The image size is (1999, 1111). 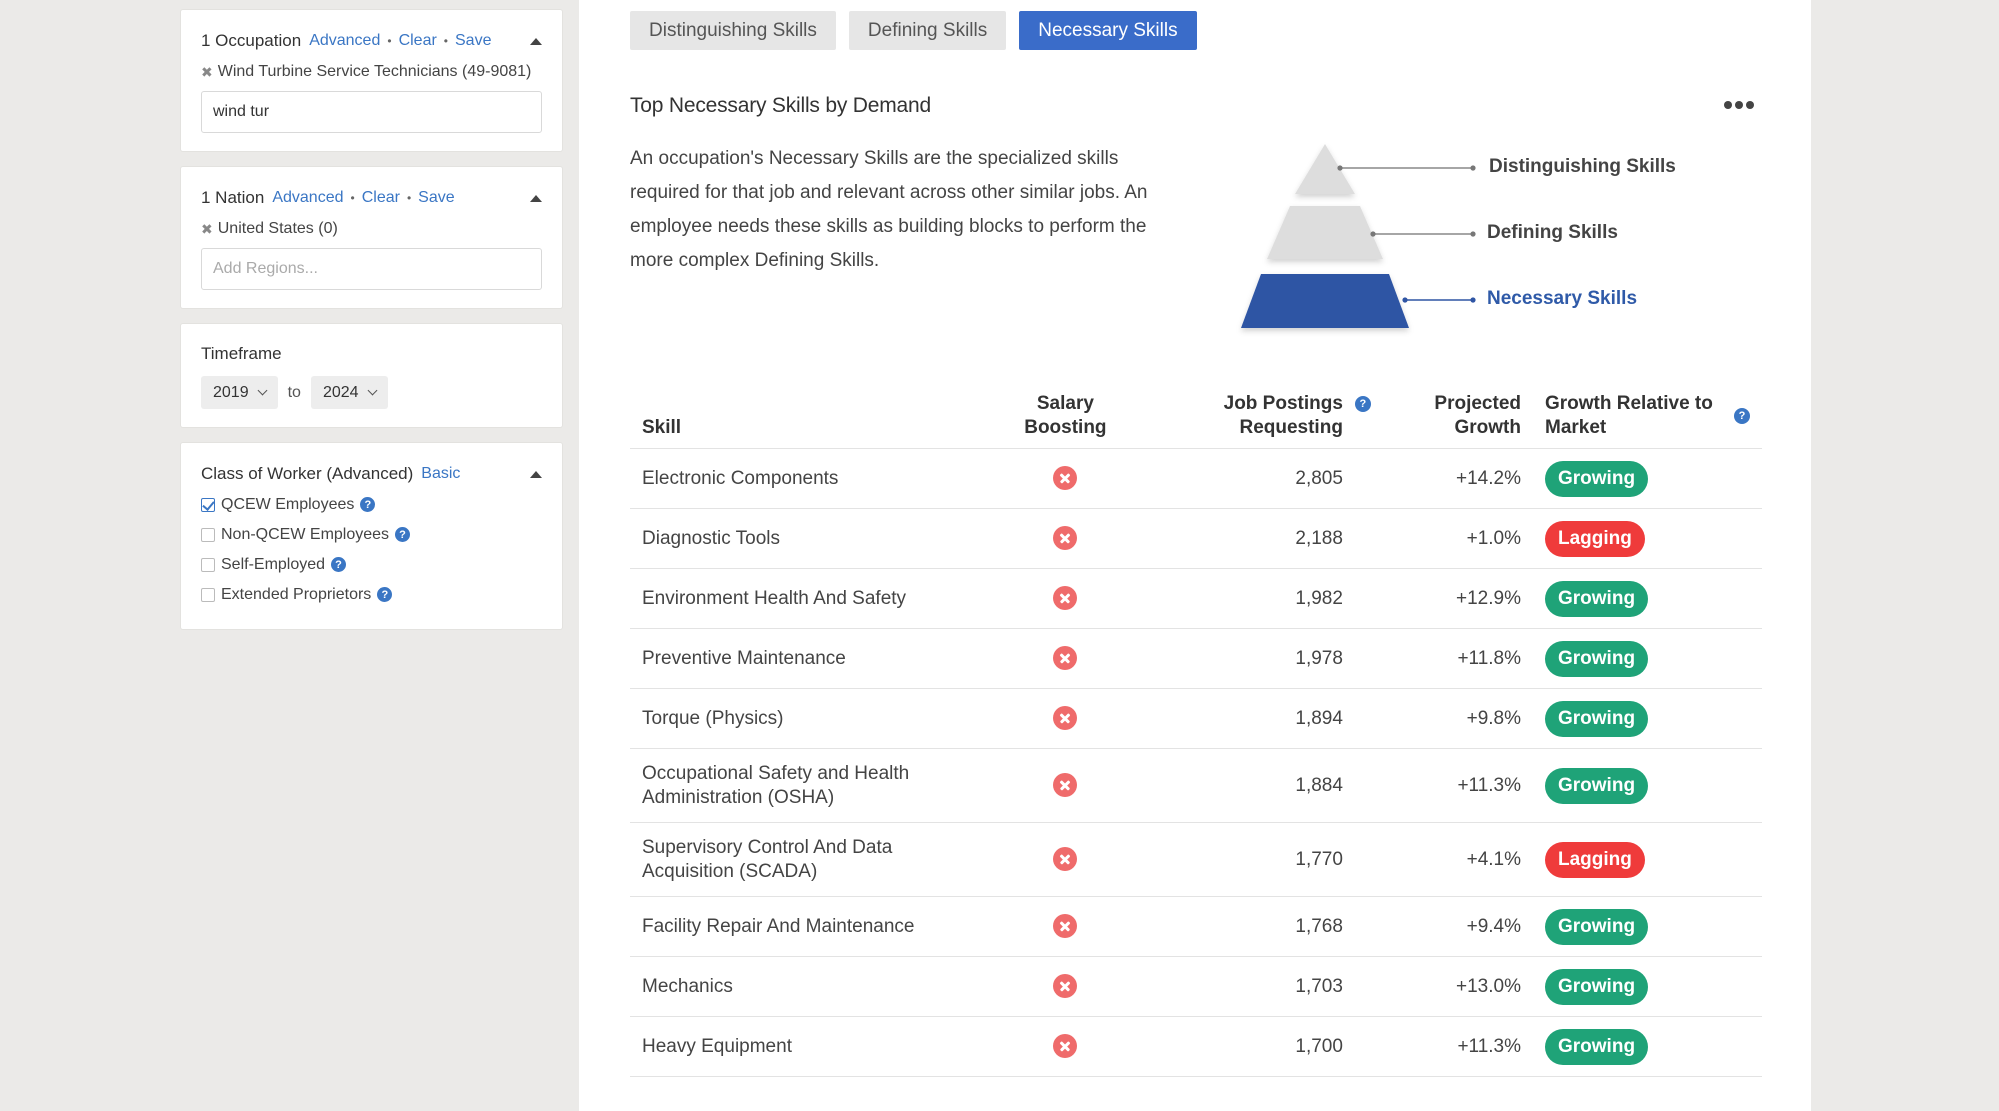 What do you see at coordinates (436, 197) in the screenshot?
I see `region-save-link: Save` at bounding box center [436, 197].